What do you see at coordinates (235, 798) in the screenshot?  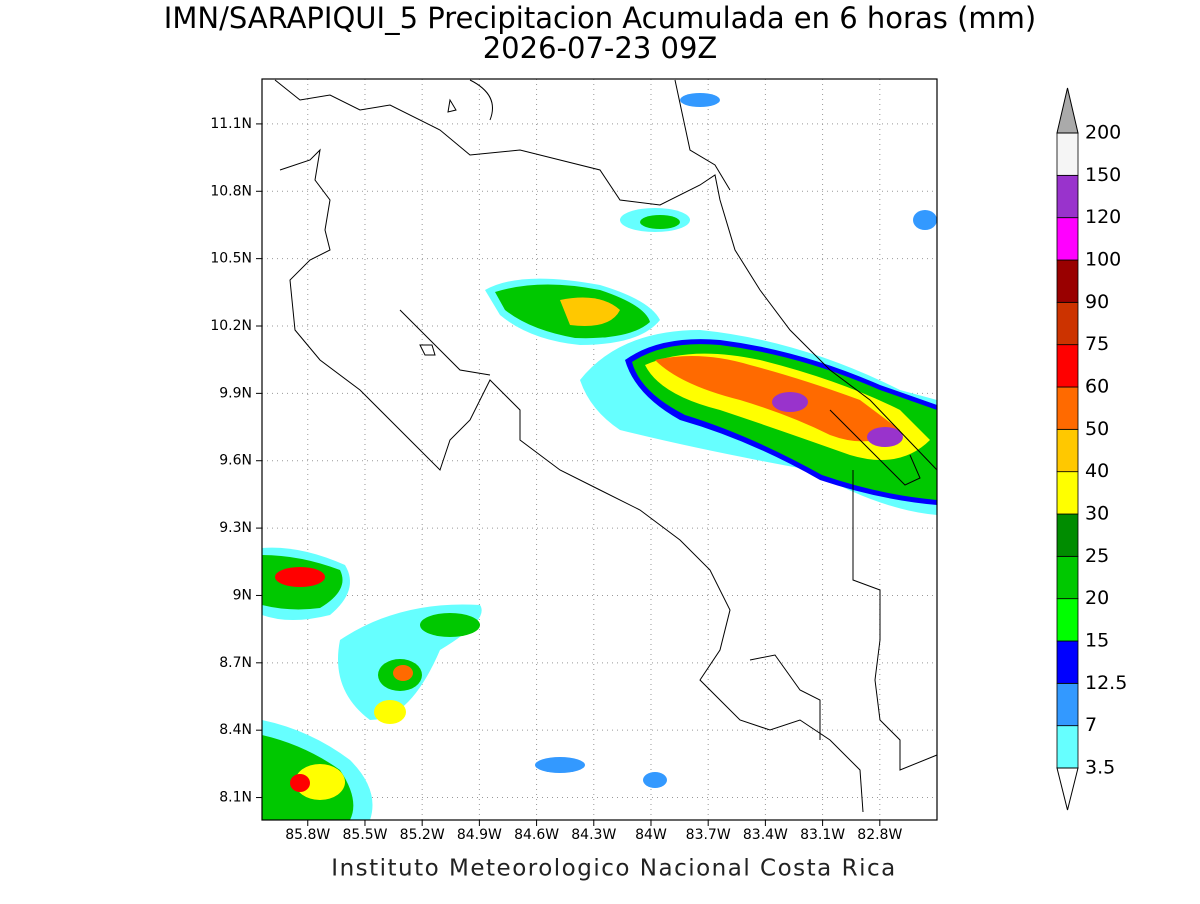 I see `y-tick-label: 8.1N` at bounding box center [235, 798].